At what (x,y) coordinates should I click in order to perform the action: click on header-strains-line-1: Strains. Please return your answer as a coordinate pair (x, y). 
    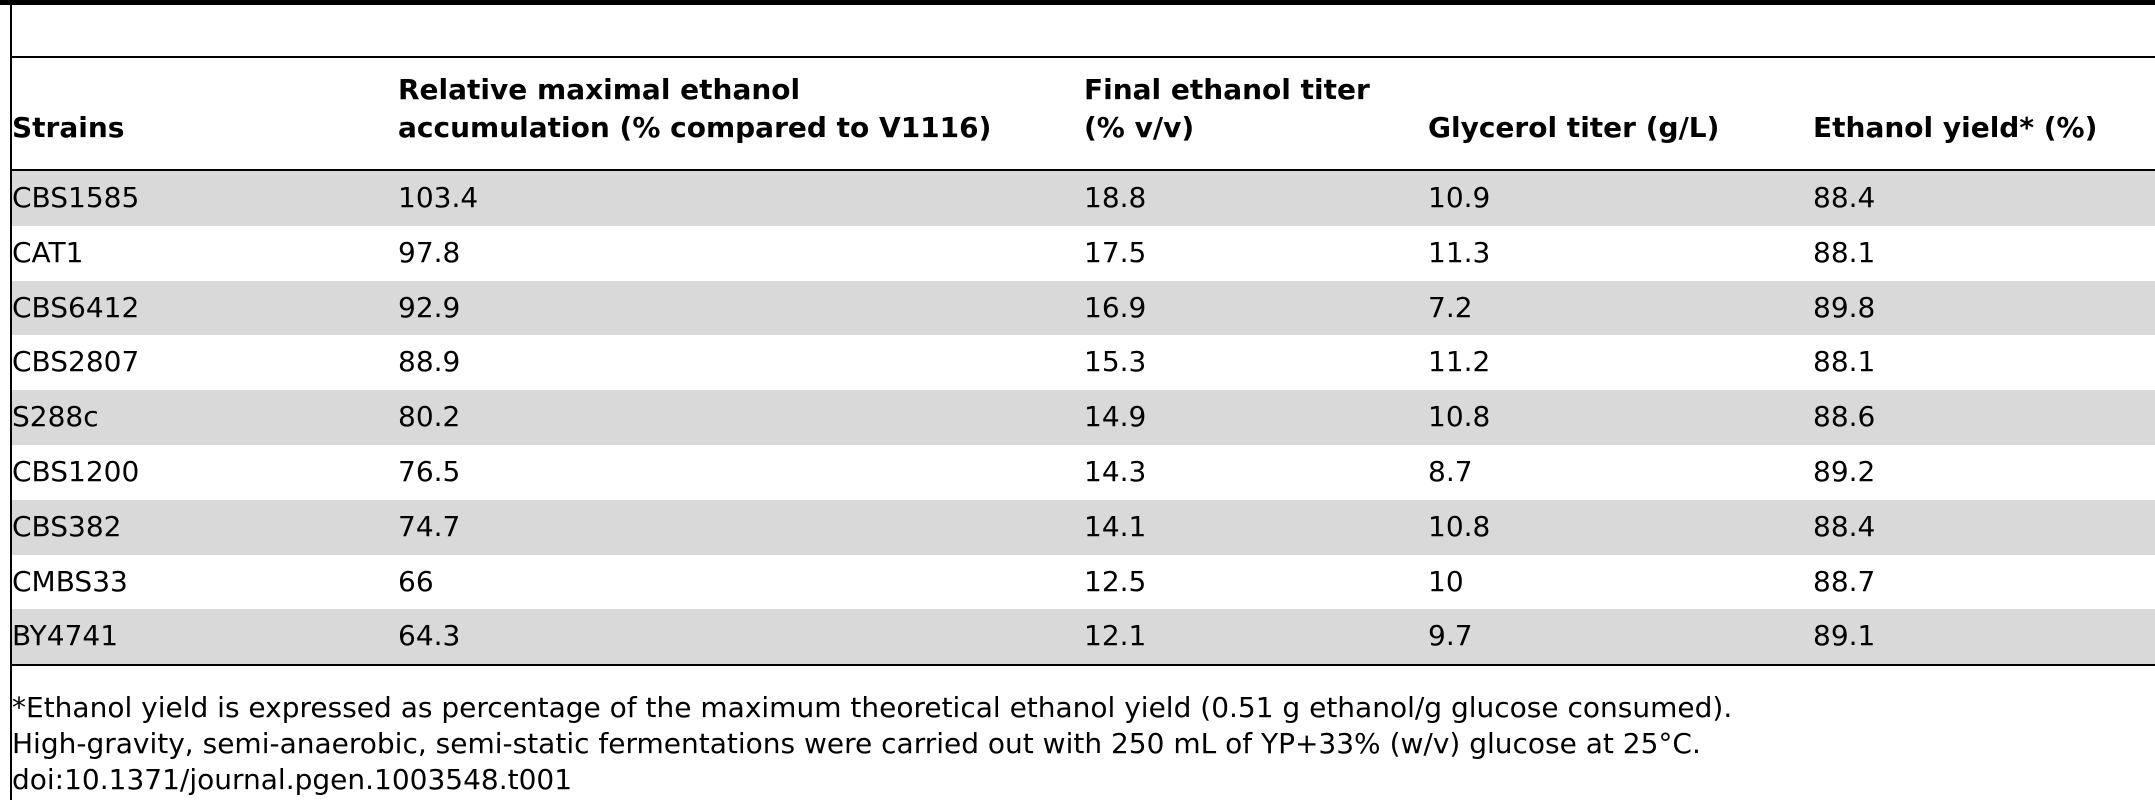
    Looking at the image, I should click on (68, 127).